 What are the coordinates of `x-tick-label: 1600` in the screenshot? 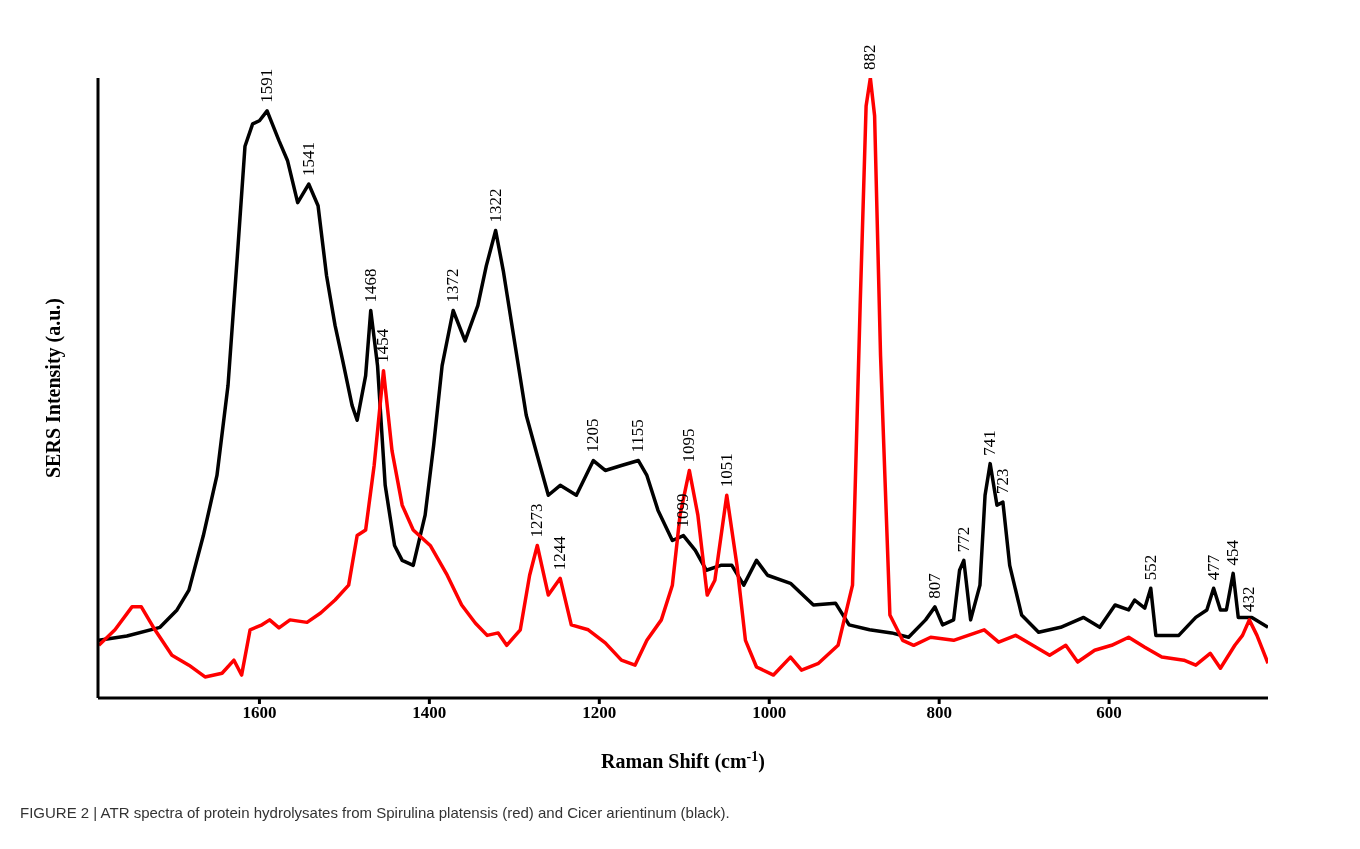 It's located at (259, 713).